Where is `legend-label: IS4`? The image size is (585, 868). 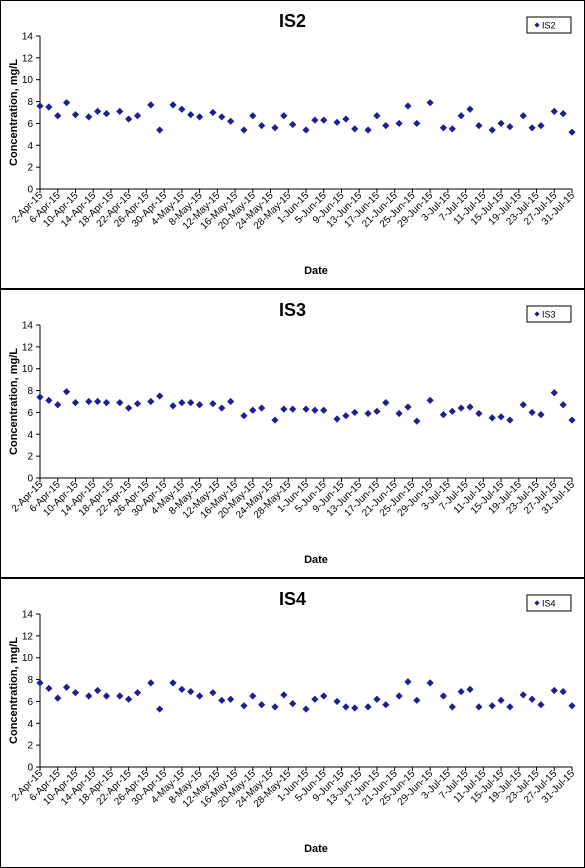 legend-label: IS4 is located at coordinates (549, 604).